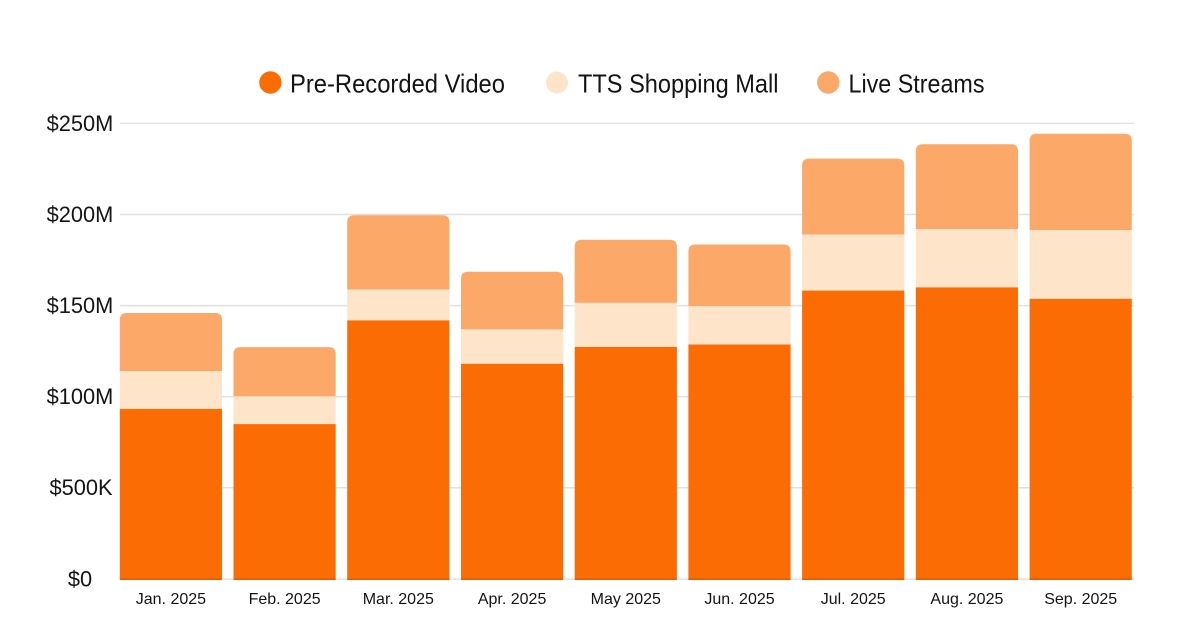 This screenshot has height=628, width=1200. Describe the element at coordinates (397, 84) in the screenshot. I see `svg-text: Pre-Recorded Video` at that location.